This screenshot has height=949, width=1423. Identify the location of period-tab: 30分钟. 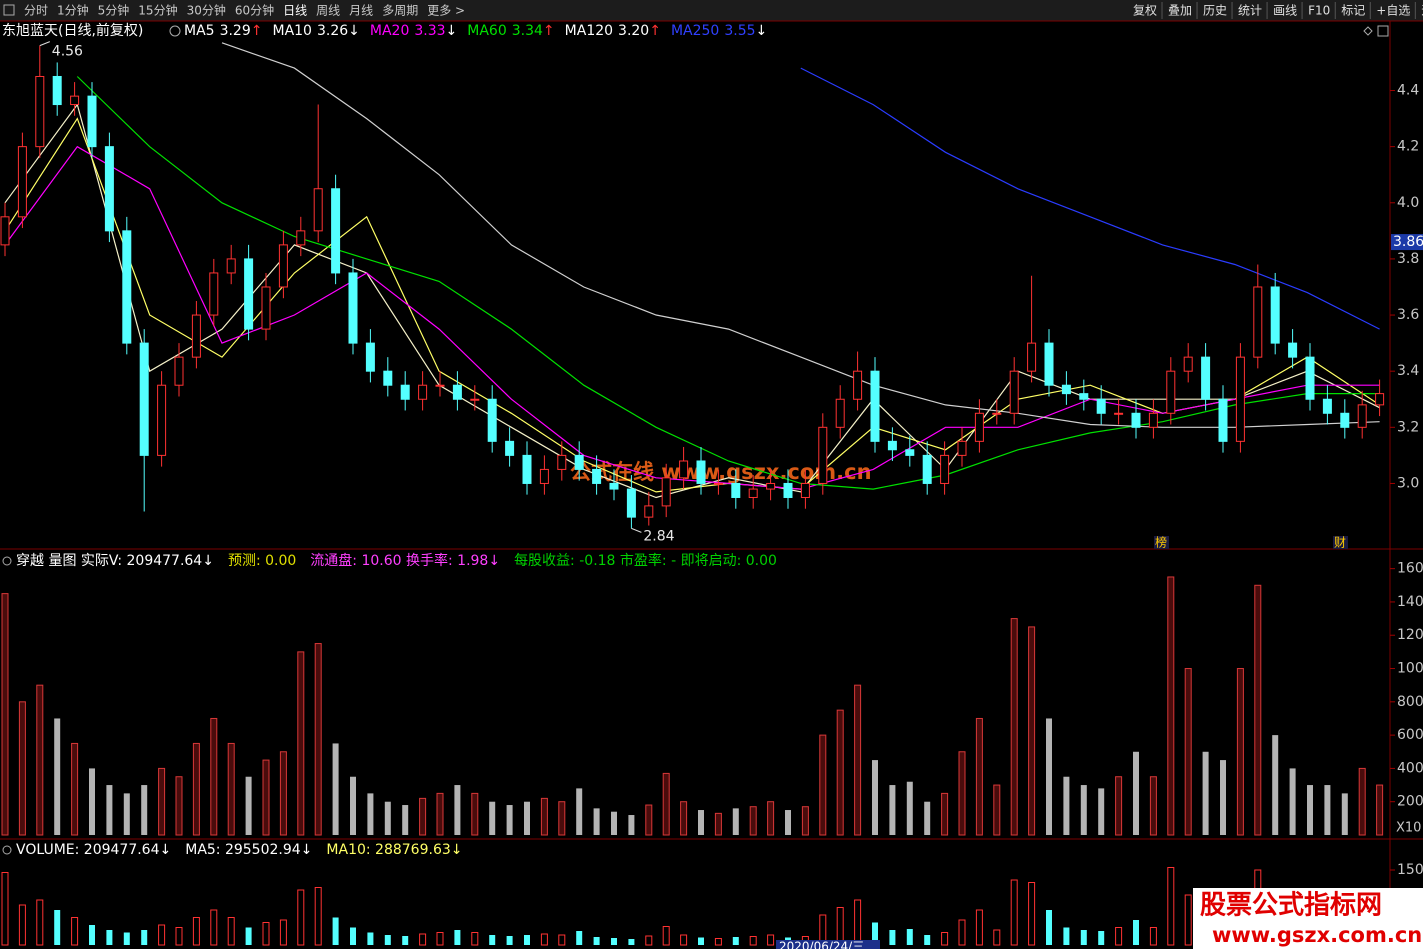
(206, 10).